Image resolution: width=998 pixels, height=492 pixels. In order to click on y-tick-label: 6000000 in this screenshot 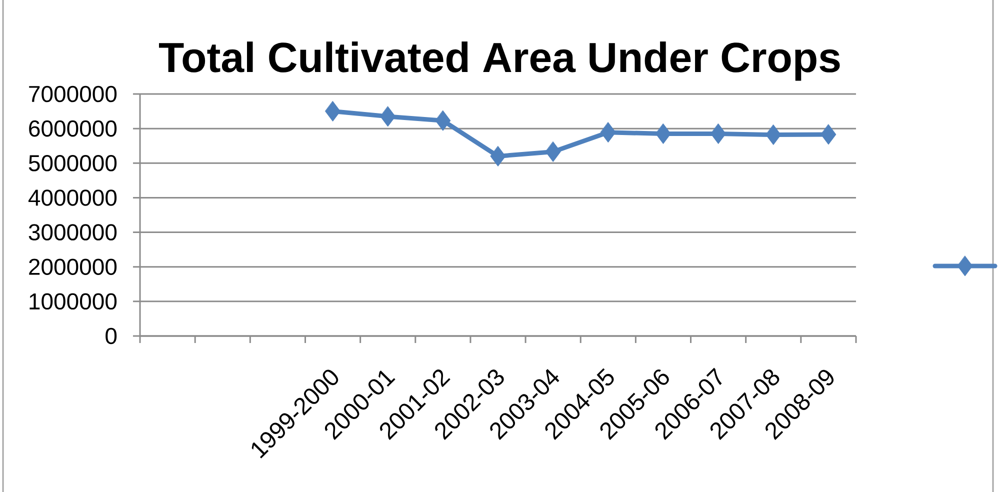, I will do `click(73, 128)`.